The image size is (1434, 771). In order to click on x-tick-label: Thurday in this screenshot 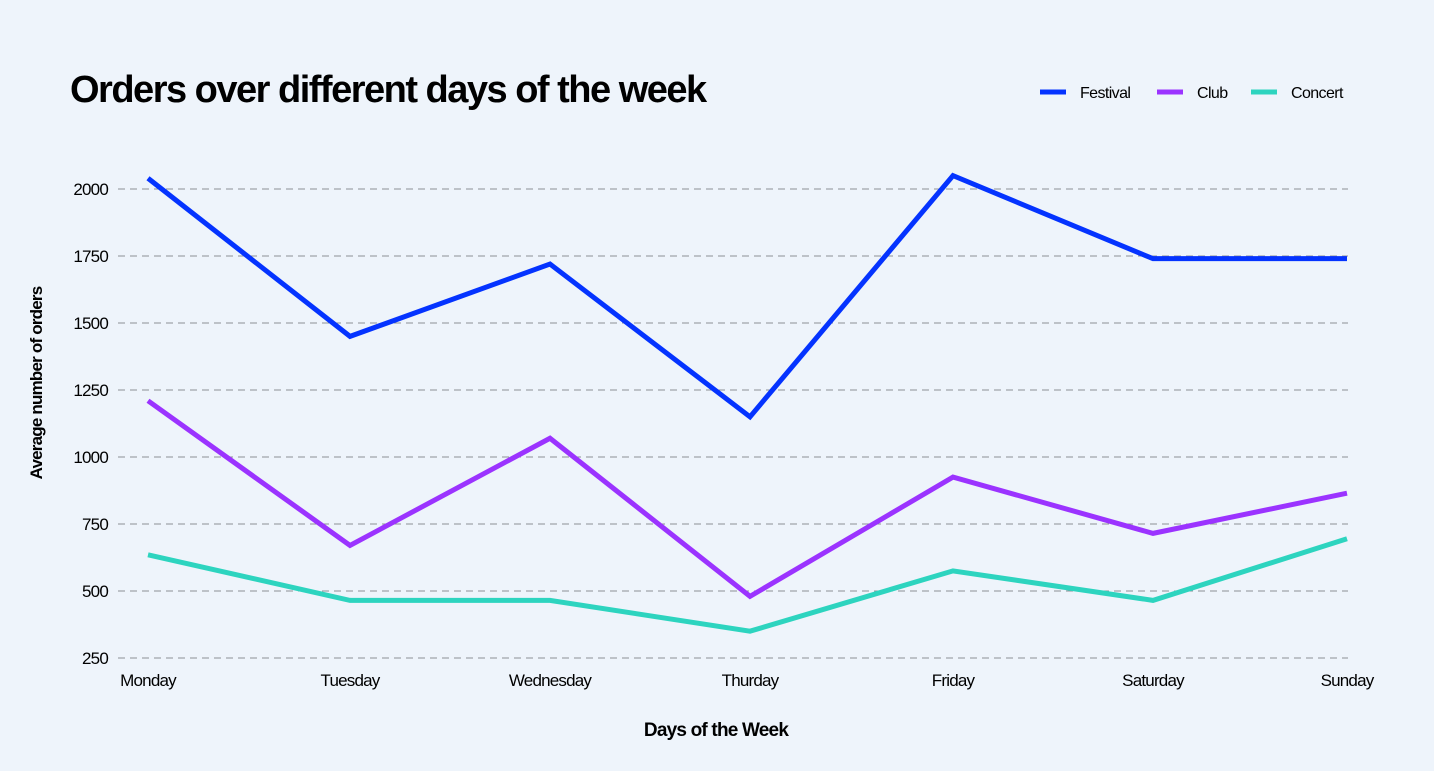, I will do `click(751, 680)`.